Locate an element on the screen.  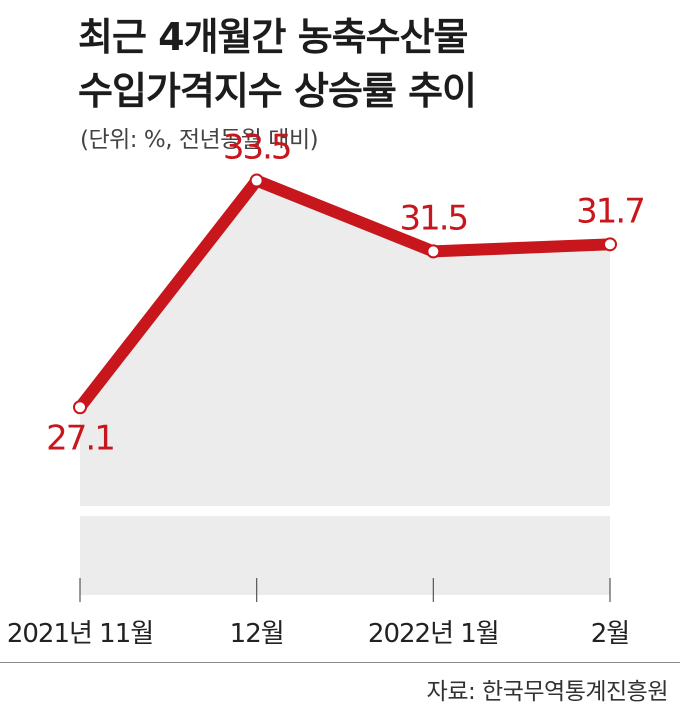
x-label-1: 12월 is located at coordinates (257, 634).